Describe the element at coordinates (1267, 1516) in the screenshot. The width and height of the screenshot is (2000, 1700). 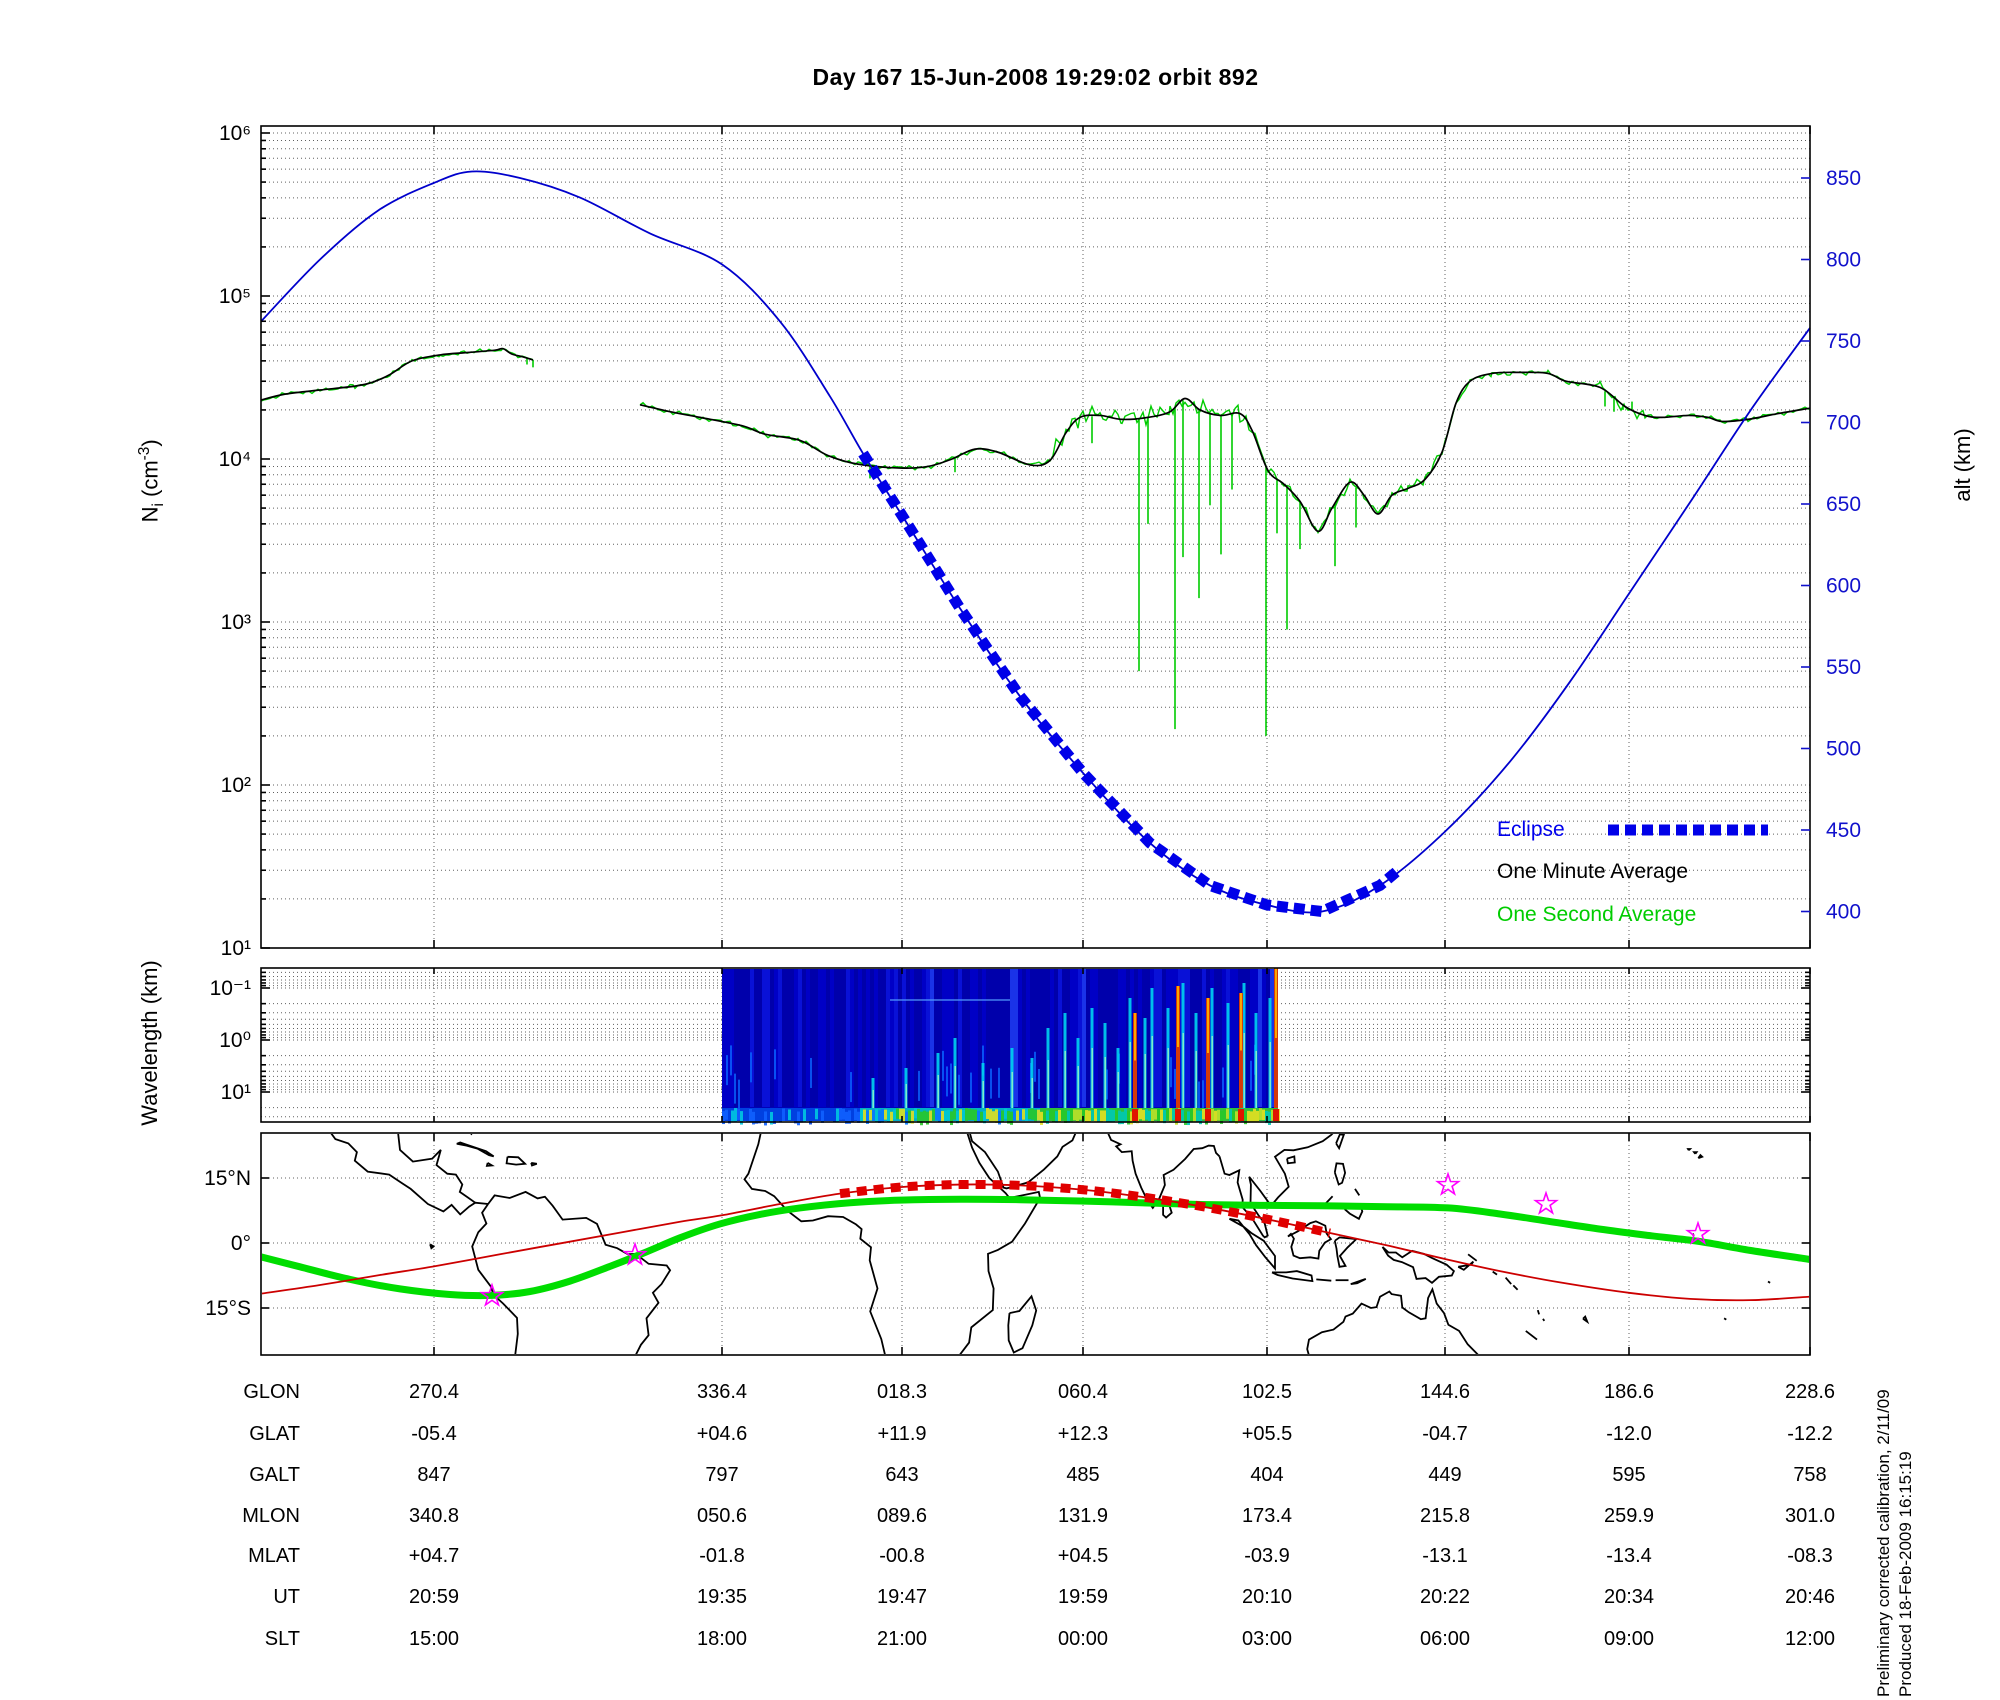
I see `table-cell-mlon: 173.4` at that location.